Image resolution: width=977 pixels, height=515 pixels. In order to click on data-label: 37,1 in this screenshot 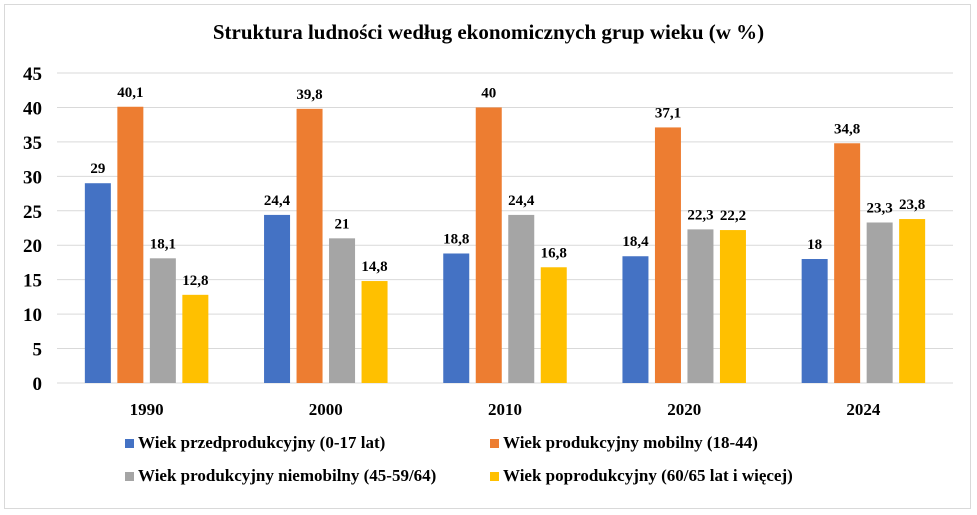, I will do `click(668, 113)`.